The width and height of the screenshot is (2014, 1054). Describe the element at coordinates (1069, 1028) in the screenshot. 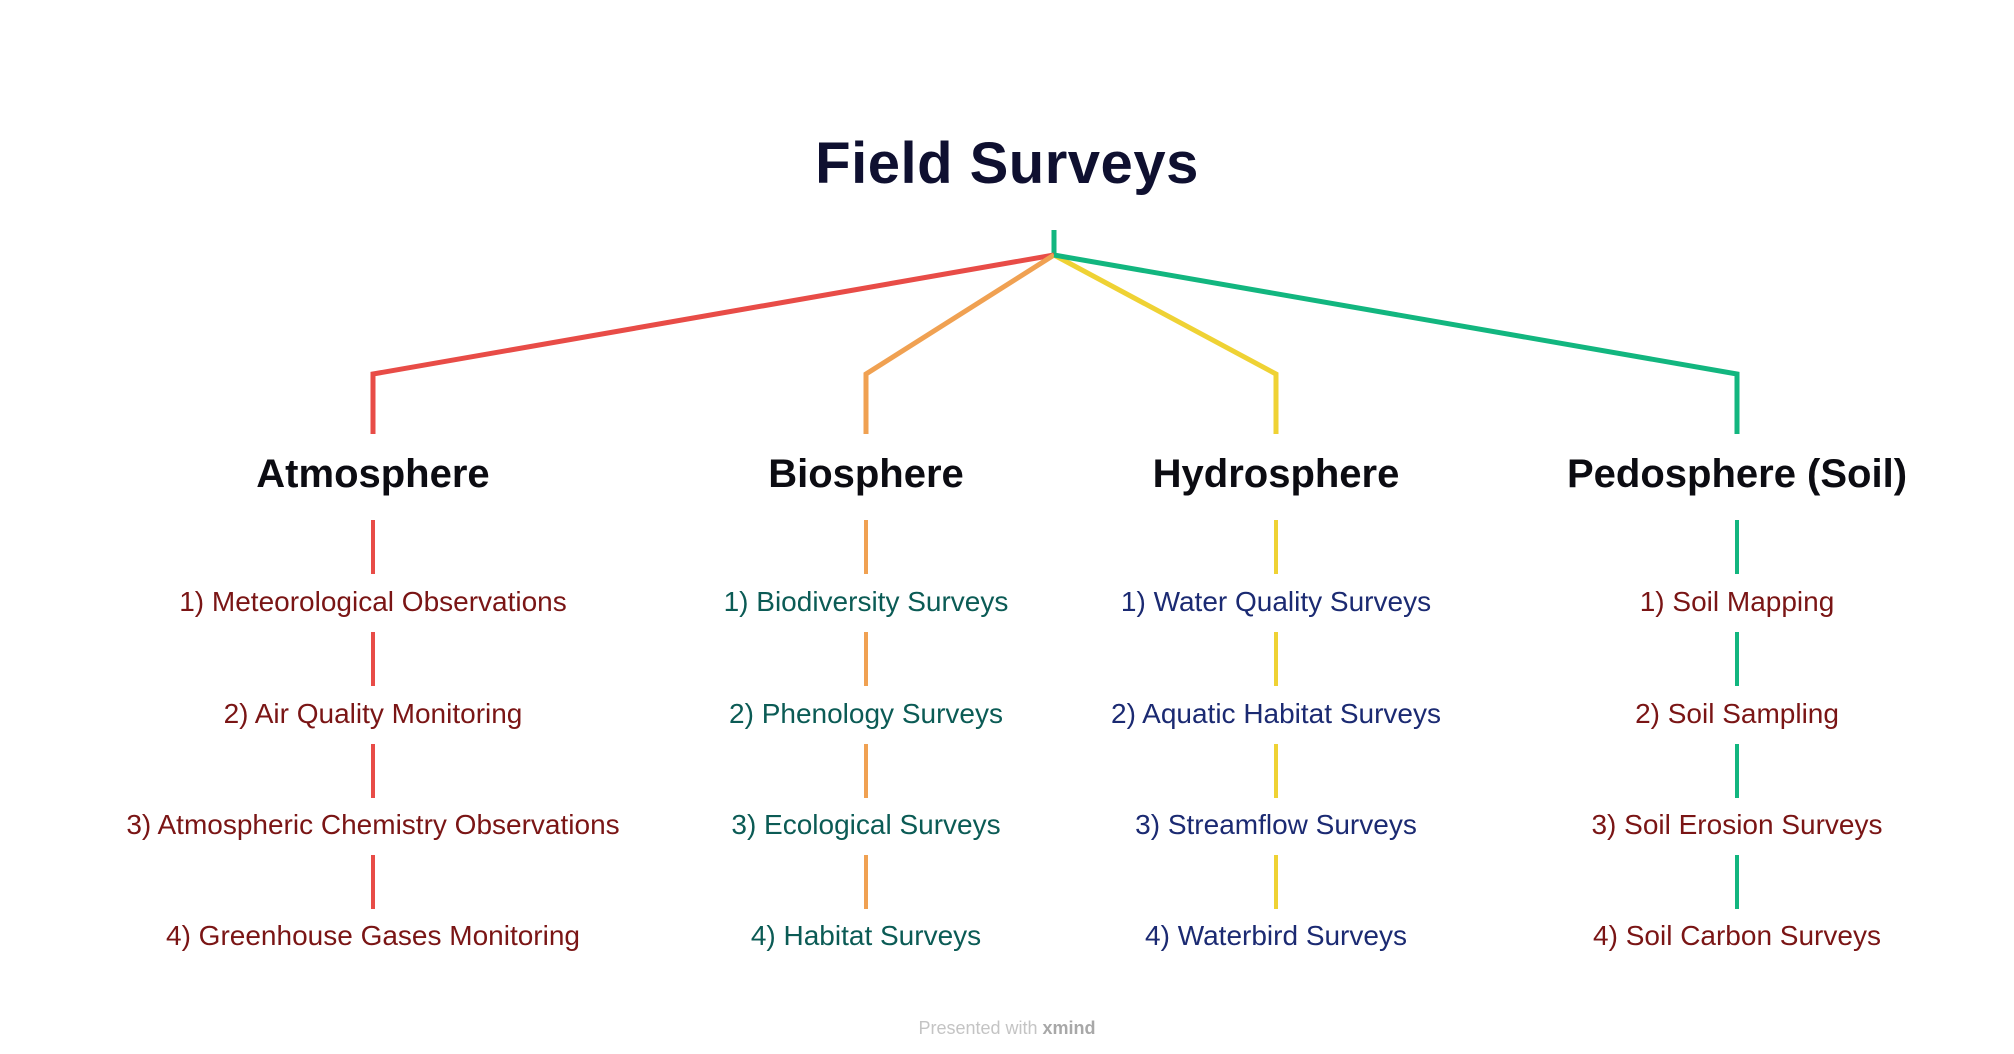

I see `footer-brand-logo: xmind` at that location.